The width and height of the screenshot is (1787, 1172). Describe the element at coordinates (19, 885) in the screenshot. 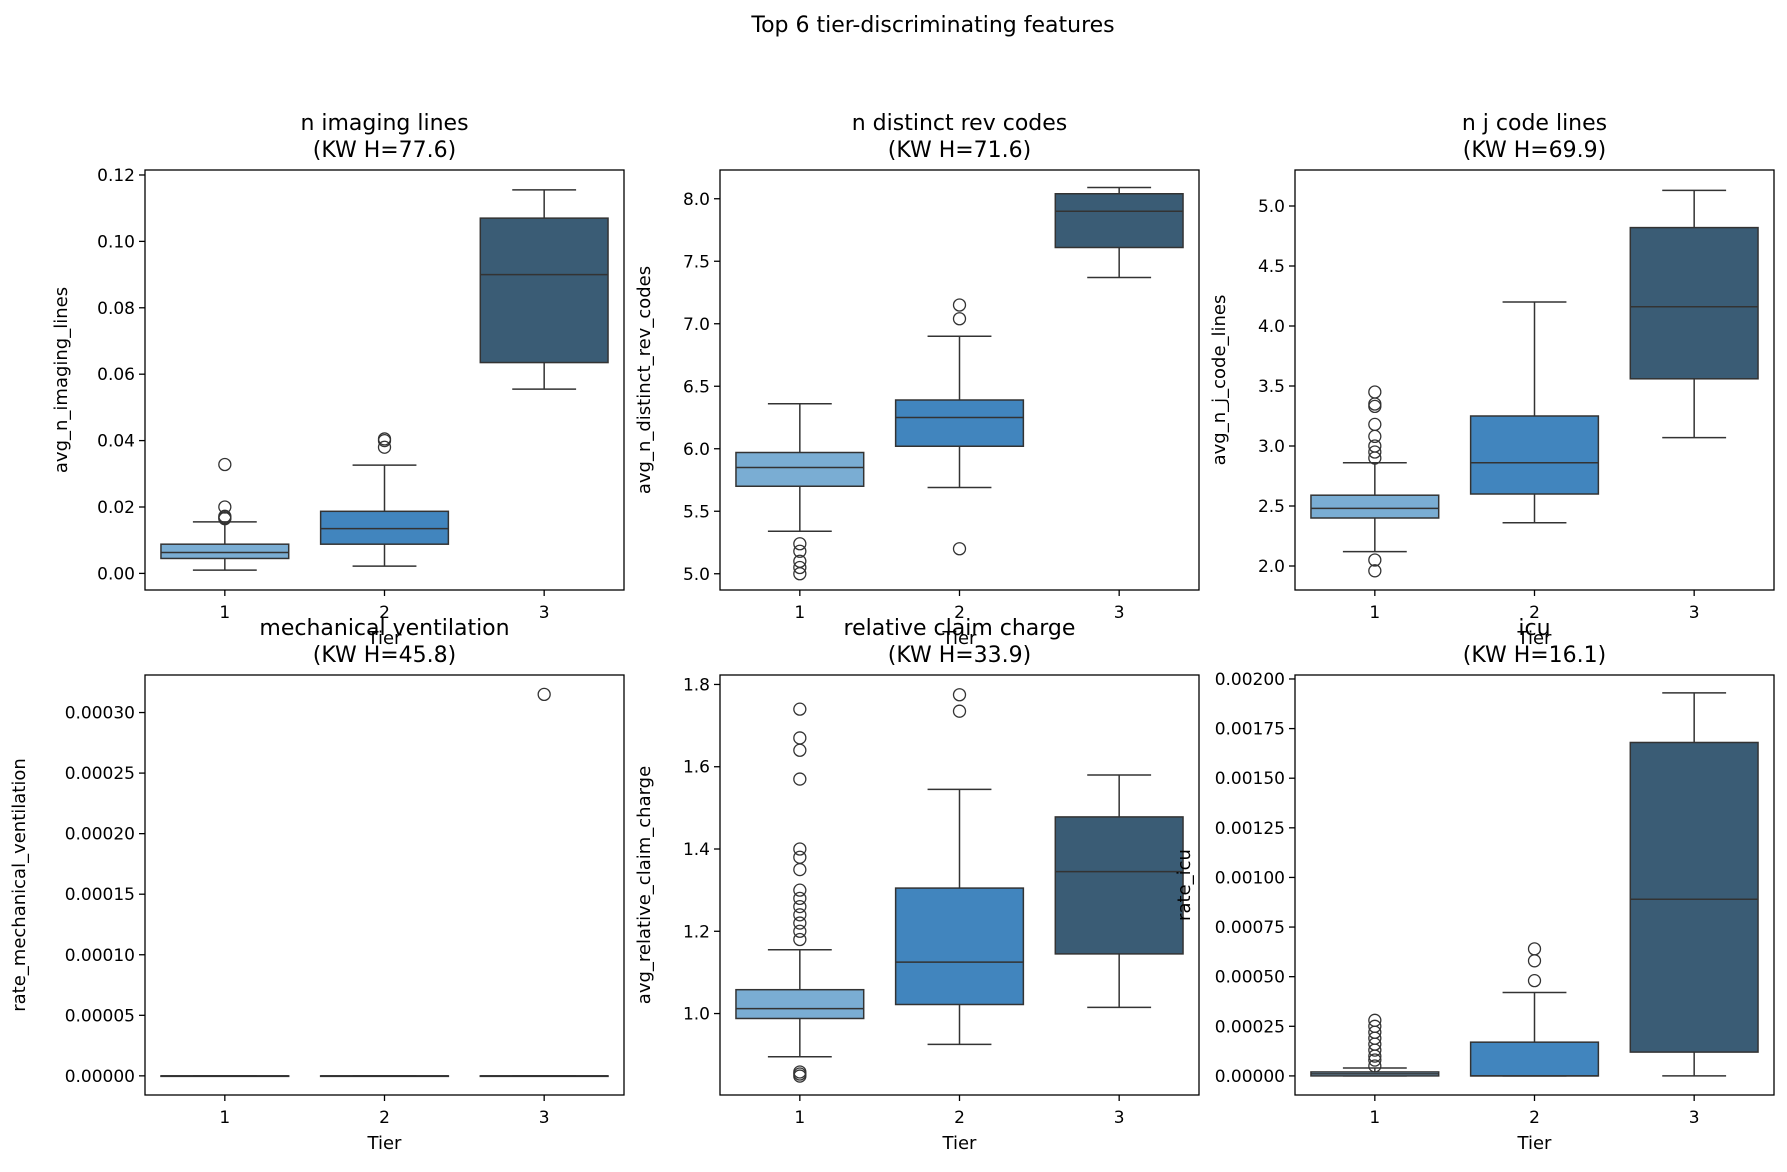

I see `y-axis-label: rate_mechanical_ventilation` at that location.